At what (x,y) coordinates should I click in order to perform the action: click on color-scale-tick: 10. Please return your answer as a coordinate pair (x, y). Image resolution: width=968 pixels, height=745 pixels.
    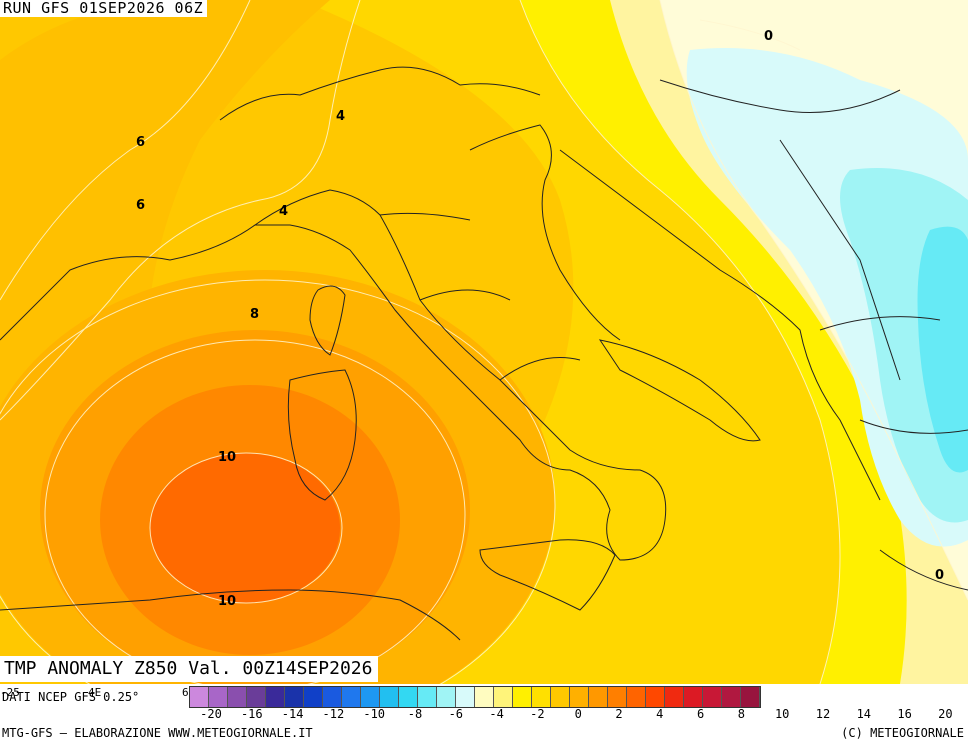
    Looking at the image, I should click on (782, 714).